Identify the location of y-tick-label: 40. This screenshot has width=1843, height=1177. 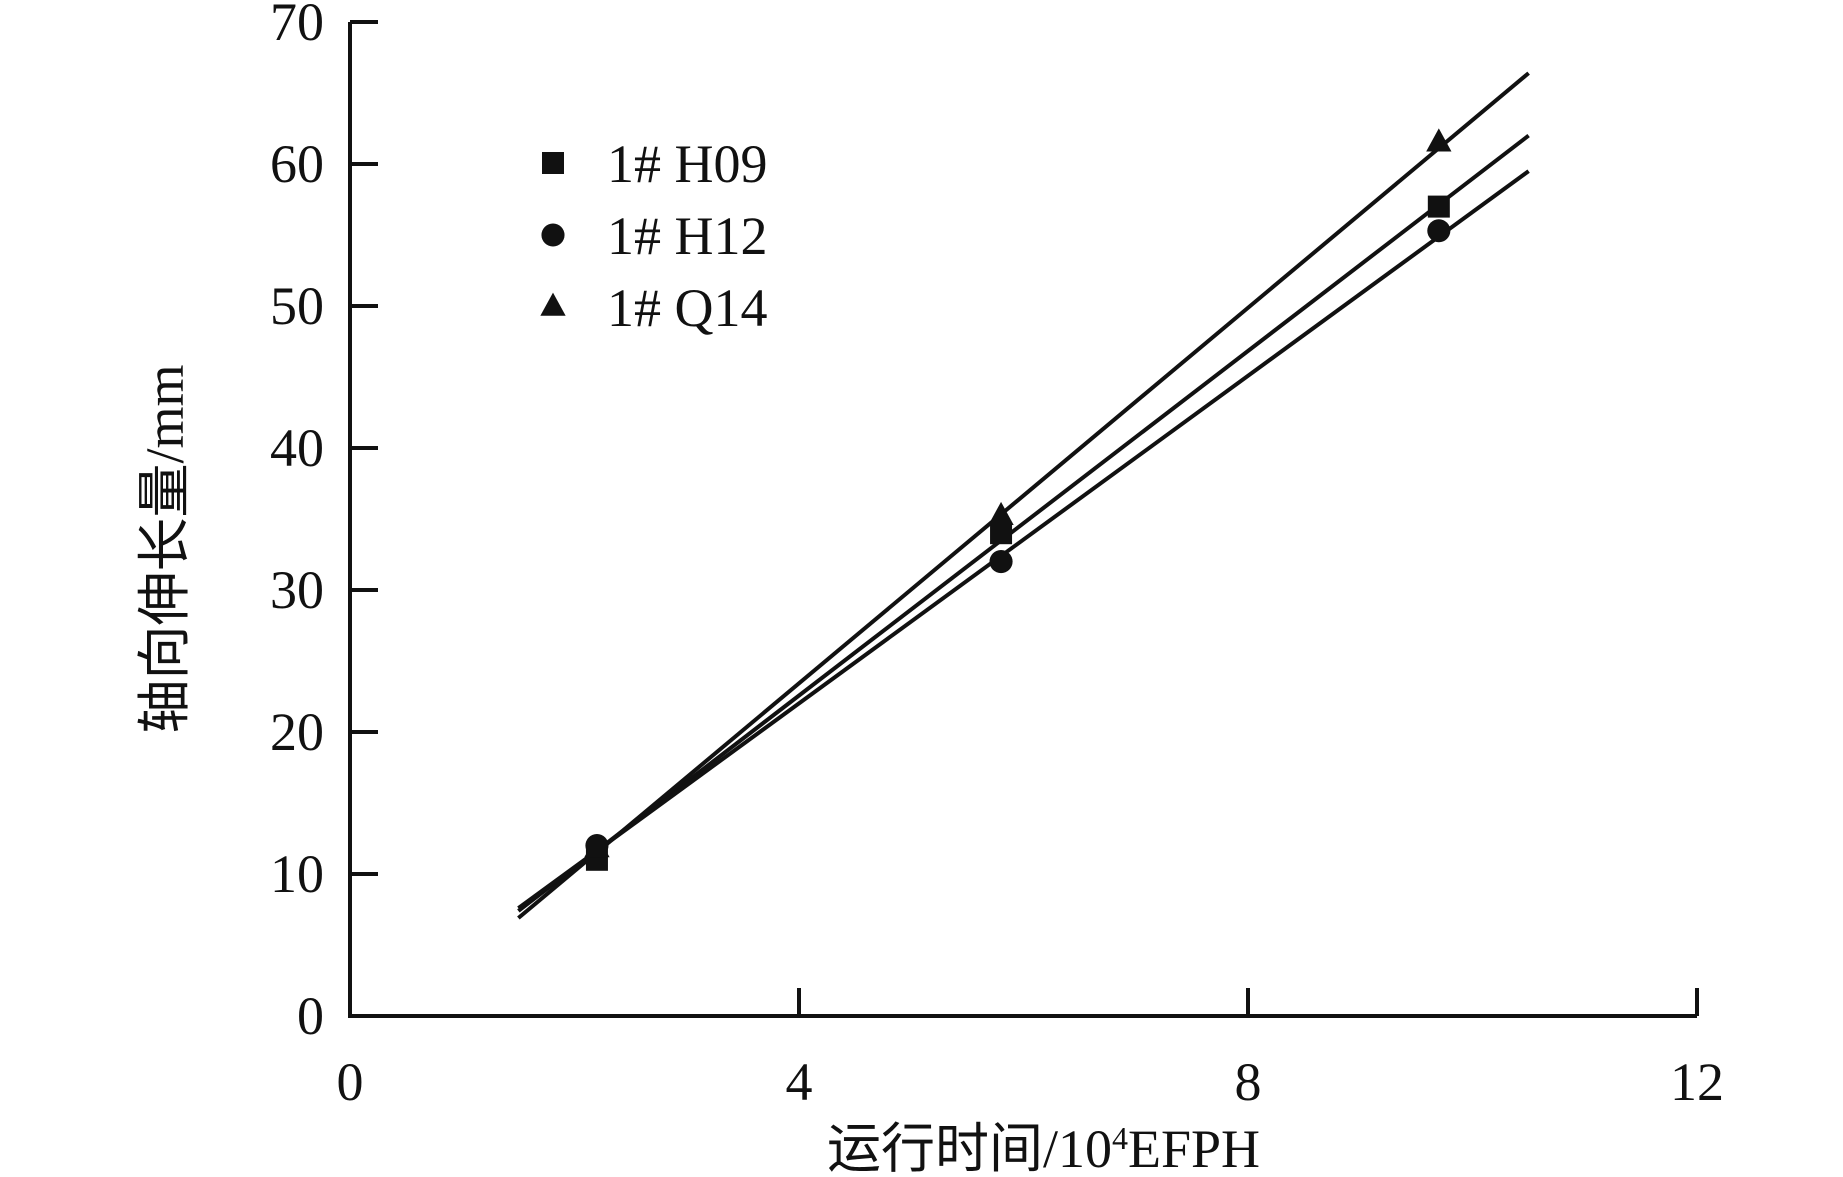
(297, 448).